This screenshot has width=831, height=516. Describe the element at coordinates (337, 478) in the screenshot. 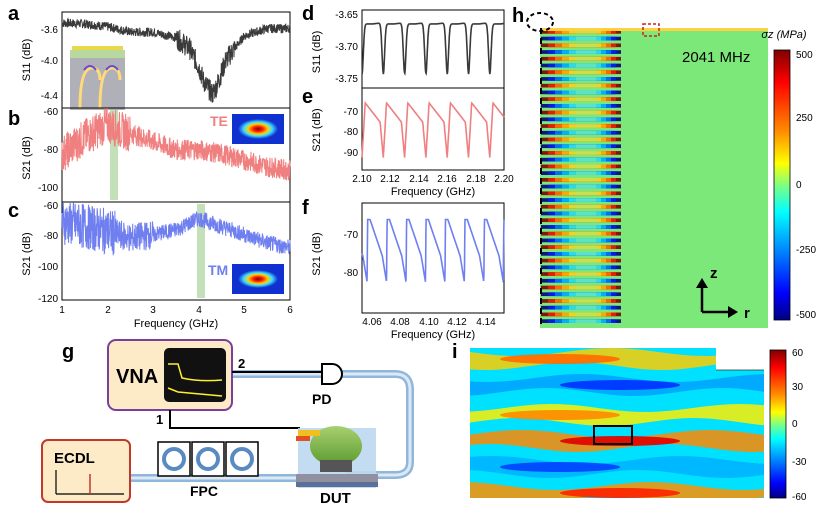

I see `dut-substrate` at that location.